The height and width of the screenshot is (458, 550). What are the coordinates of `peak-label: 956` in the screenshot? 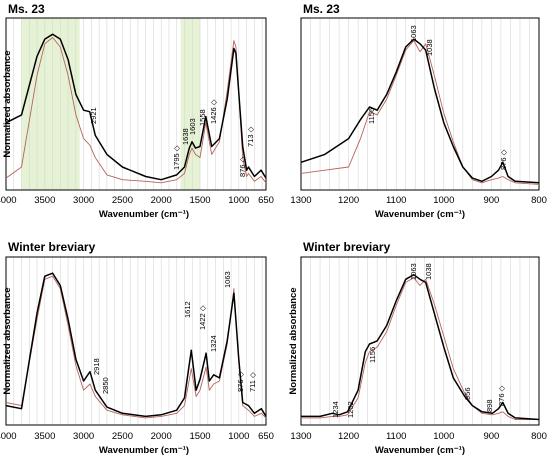 It's located at (467, 393).